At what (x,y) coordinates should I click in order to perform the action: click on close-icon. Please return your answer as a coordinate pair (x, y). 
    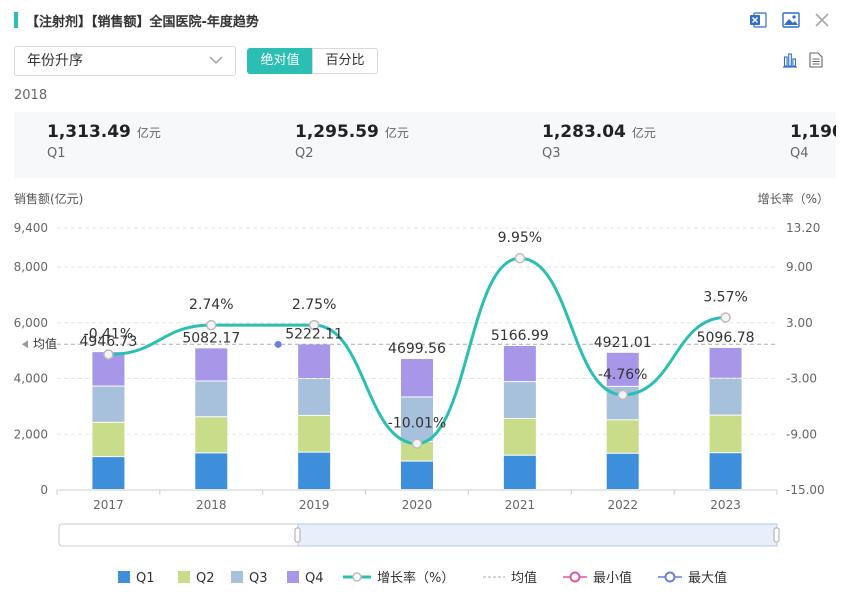
    Looking at the image, I should click on (822, 20).